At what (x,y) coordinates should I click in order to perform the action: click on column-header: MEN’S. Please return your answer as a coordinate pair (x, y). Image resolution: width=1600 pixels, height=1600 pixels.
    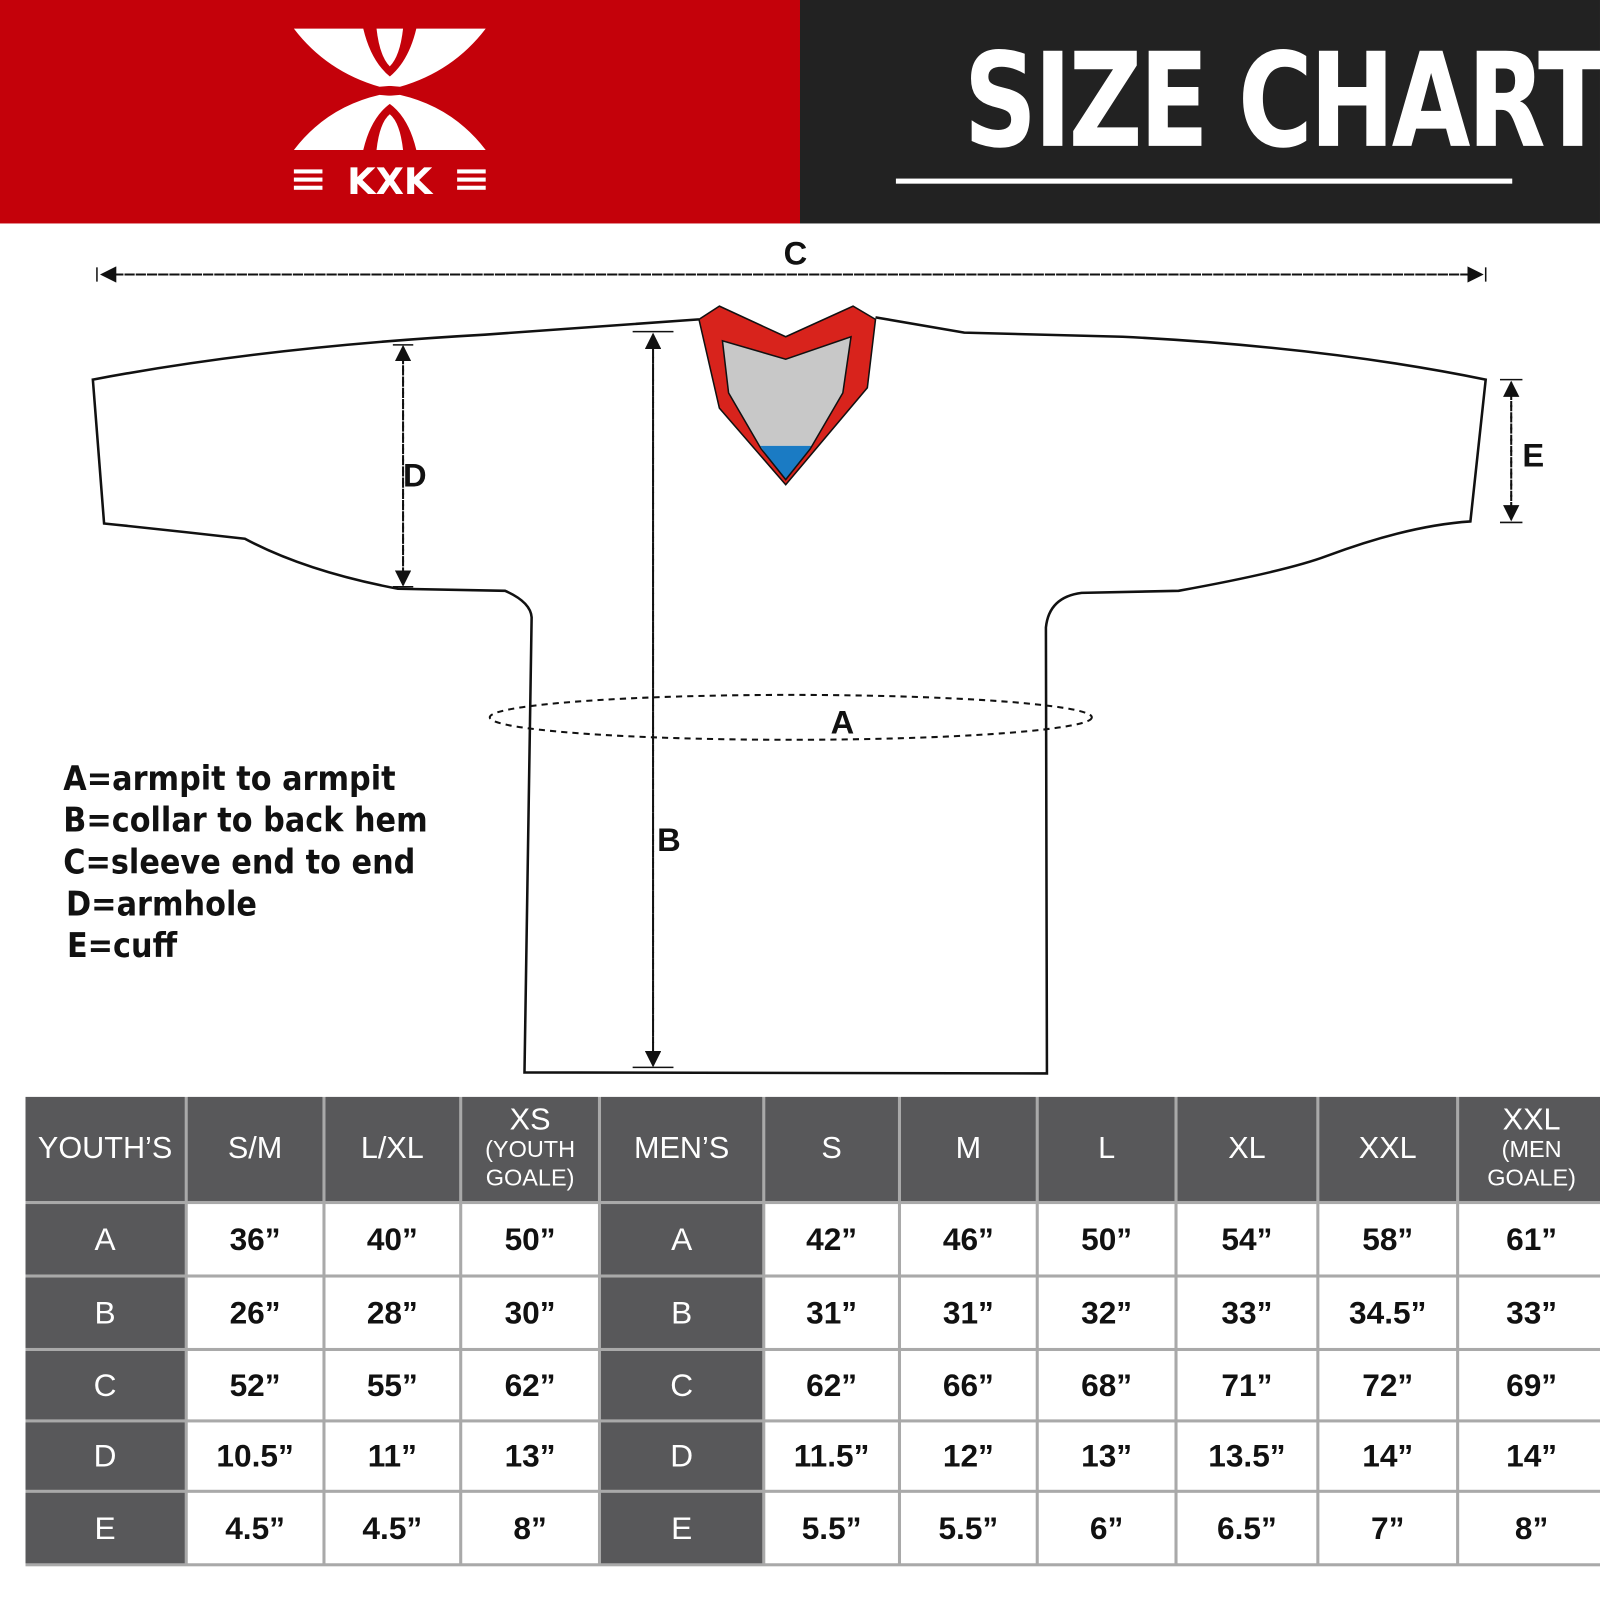
    Looking at the image, I should click on (682, 1149).